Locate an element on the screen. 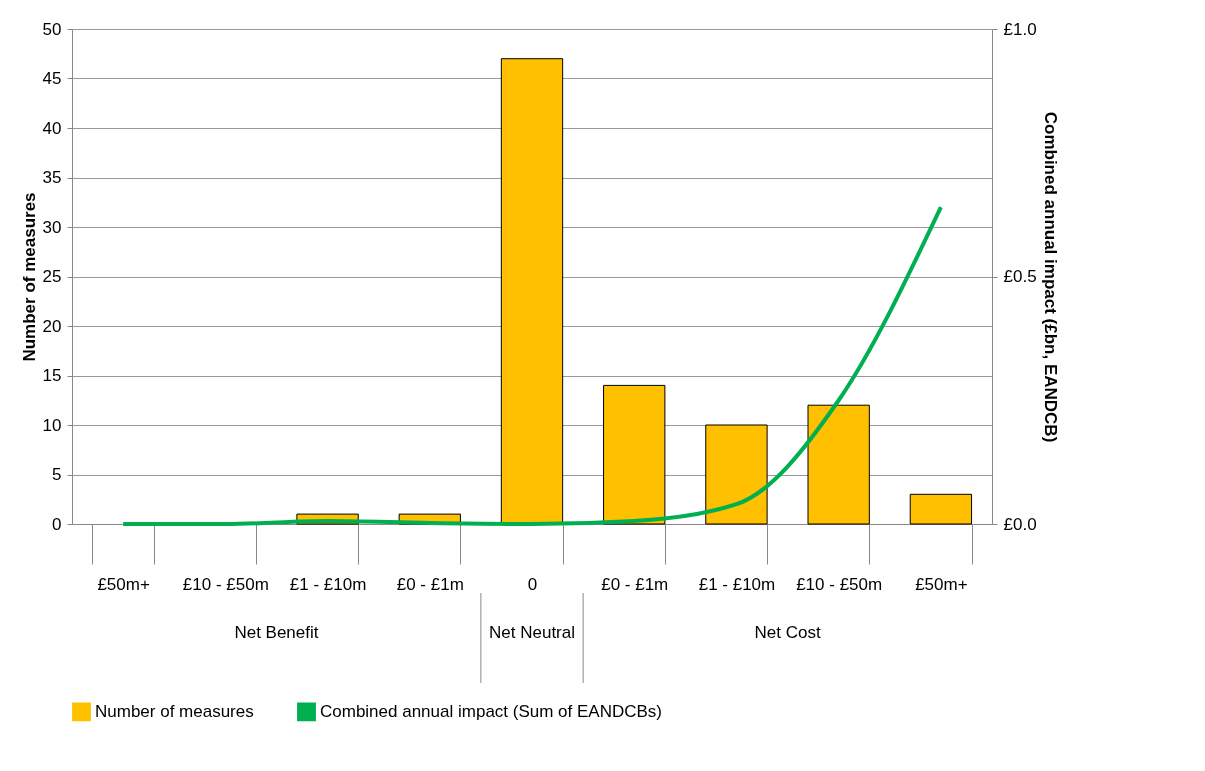 The width and height of the screenshot is (1205, 771). y2-tick-label: £1.0 is located at coordinates (1020, 29).